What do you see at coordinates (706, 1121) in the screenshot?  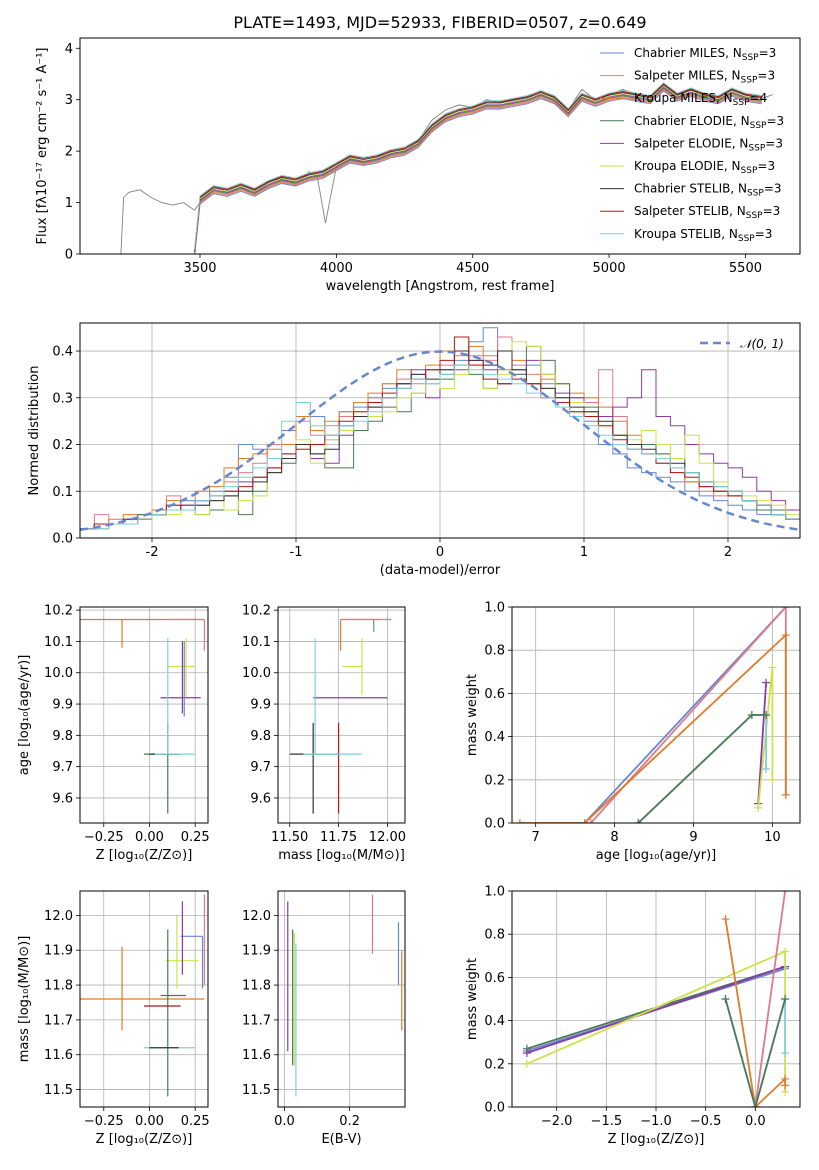 I see `x-tick-label: −0.5` at bounding box center [706, 1121].